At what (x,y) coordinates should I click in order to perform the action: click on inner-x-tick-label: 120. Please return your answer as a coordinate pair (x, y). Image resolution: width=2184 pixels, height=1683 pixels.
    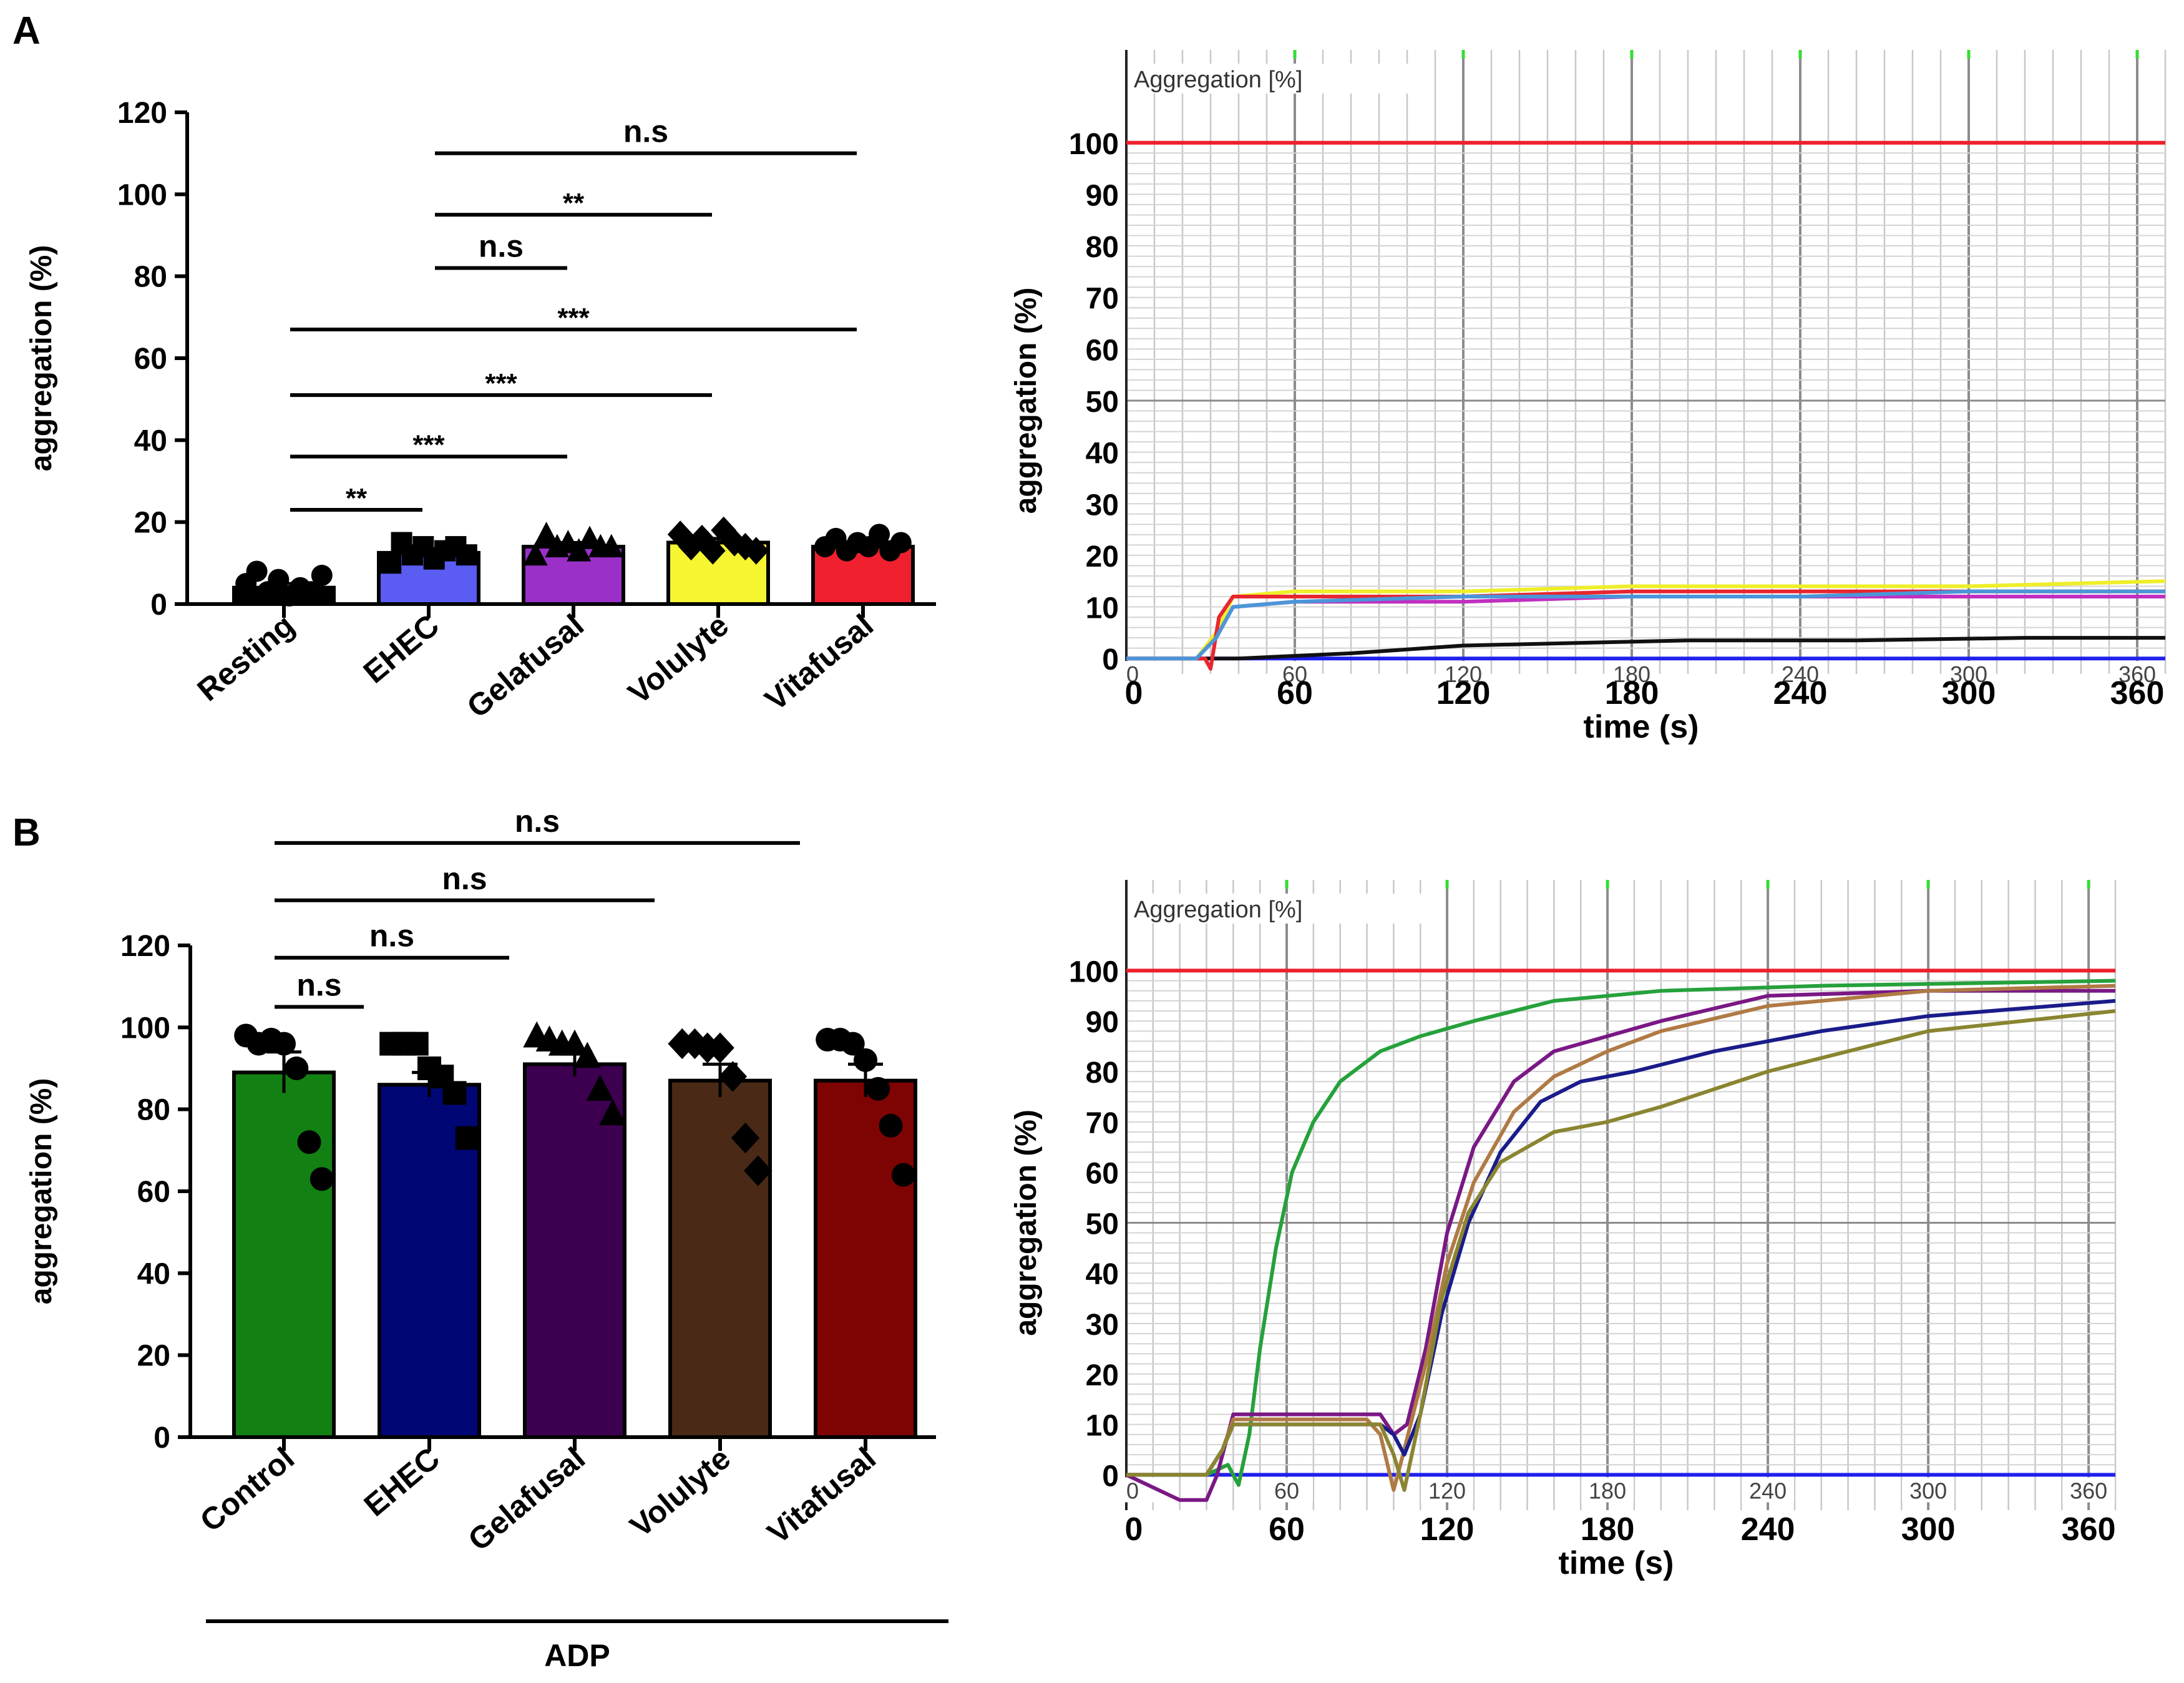
    Looking at the image, I should click on (1447, 1491).